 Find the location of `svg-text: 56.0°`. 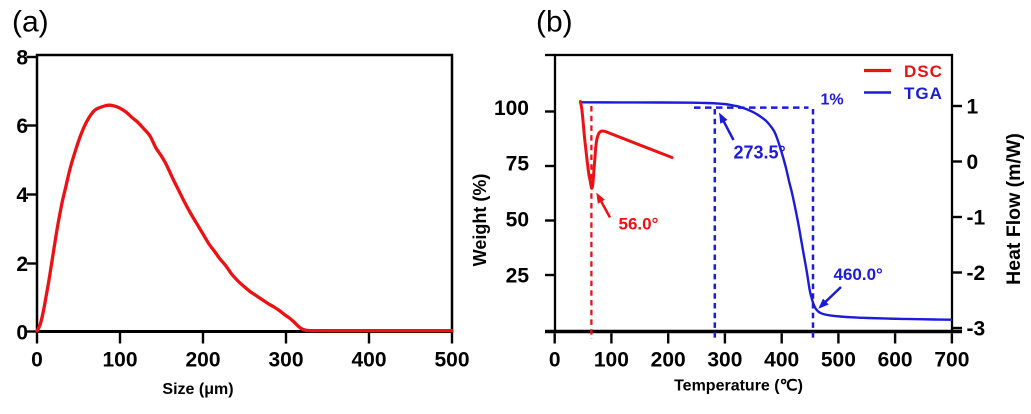

svg-text: 56.0° is located at coordinates (639, 224).